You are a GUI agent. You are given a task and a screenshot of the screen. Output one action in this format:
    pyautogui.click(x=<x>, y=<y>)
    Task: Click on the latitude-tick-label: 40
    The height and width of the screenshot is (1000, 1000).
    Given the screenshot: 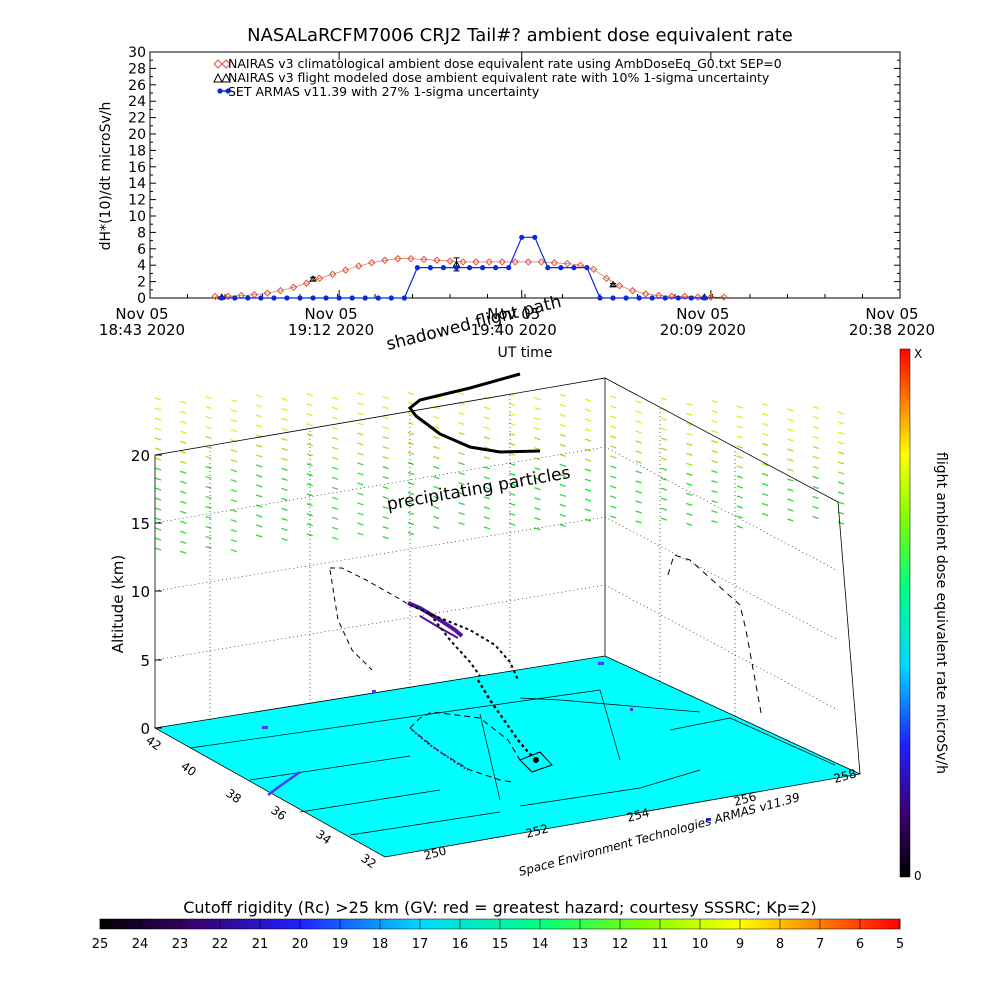 What is the action you would take?
    pyautogui.click(x=188, y=769)
    